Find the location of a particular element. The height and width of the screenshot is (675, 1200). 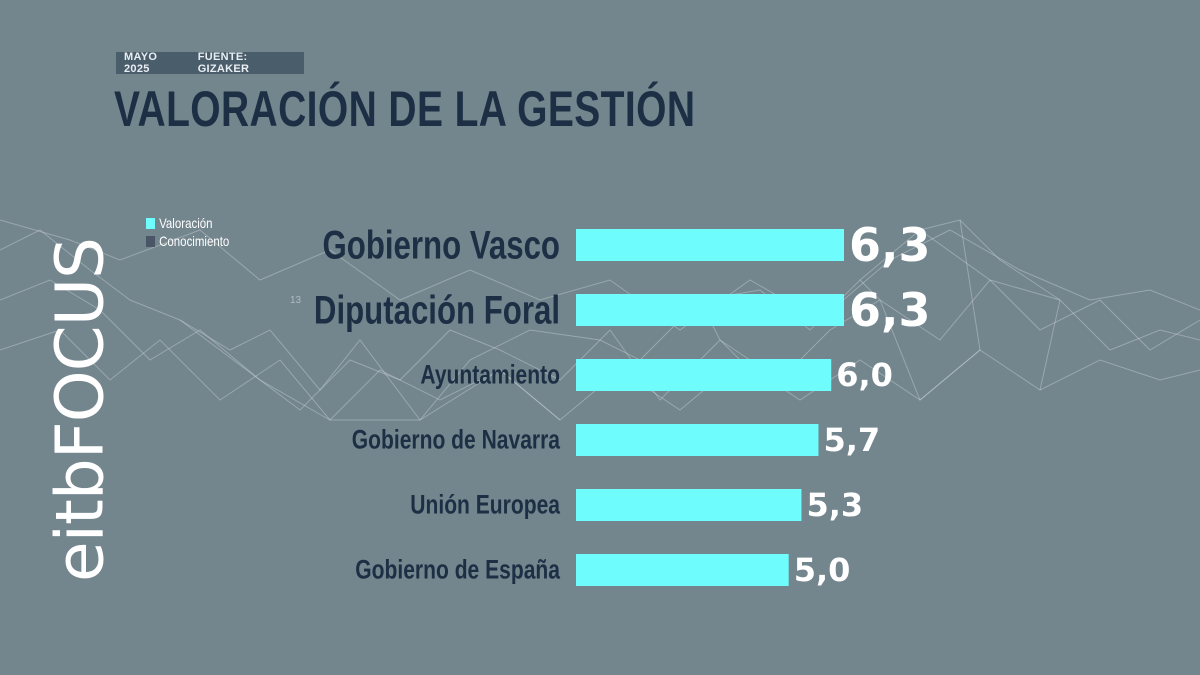

legend-label-valoracion: Valoración is located at coordinates (186, 223).